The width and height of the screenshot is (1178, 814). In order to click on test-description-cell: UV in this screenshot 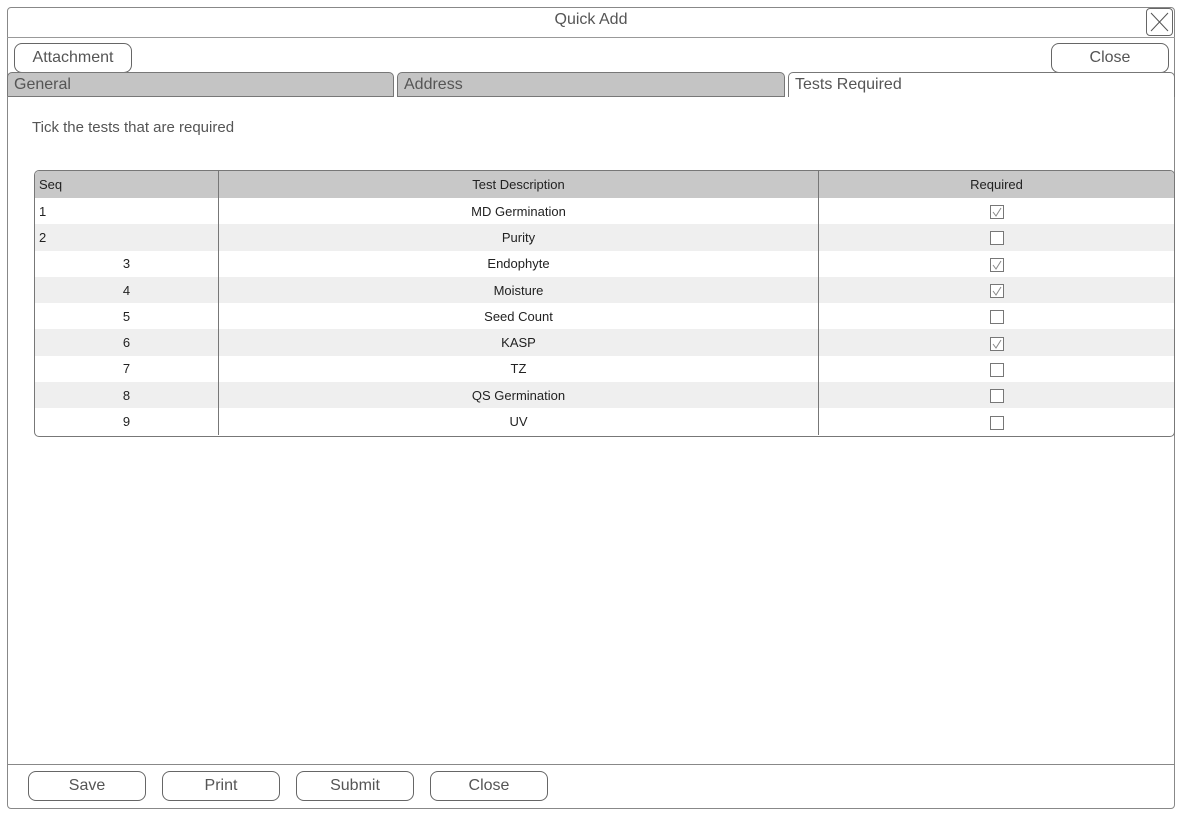, I will do `click(519, 421)`.